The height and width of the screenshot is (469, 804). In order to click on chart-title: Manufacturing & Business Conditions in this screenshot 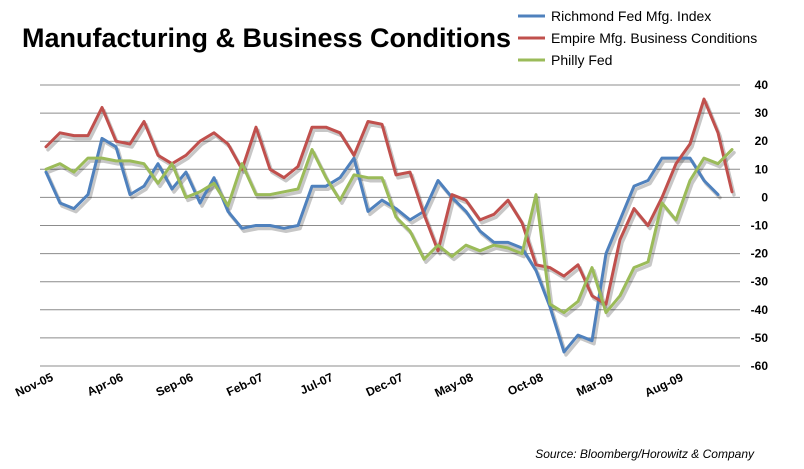, I will do `click(266, 38)`.